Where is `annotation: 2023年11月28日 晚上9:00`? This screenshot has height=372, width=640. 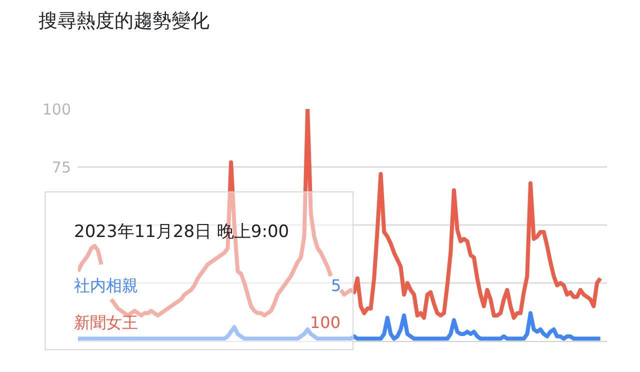 annotation: 2023年11月28日 晚上9:00 is located at coordinates (182, 232).